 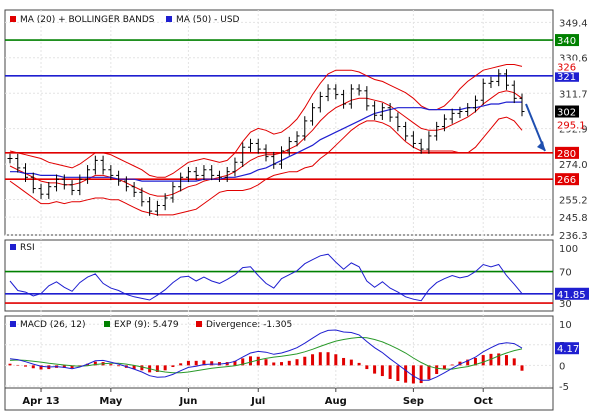 What do you see at coordinates (208, 20) in the screenshot?
I see `ma50-legend-label: MA (50) - USD` at bounding box center [208, 20].